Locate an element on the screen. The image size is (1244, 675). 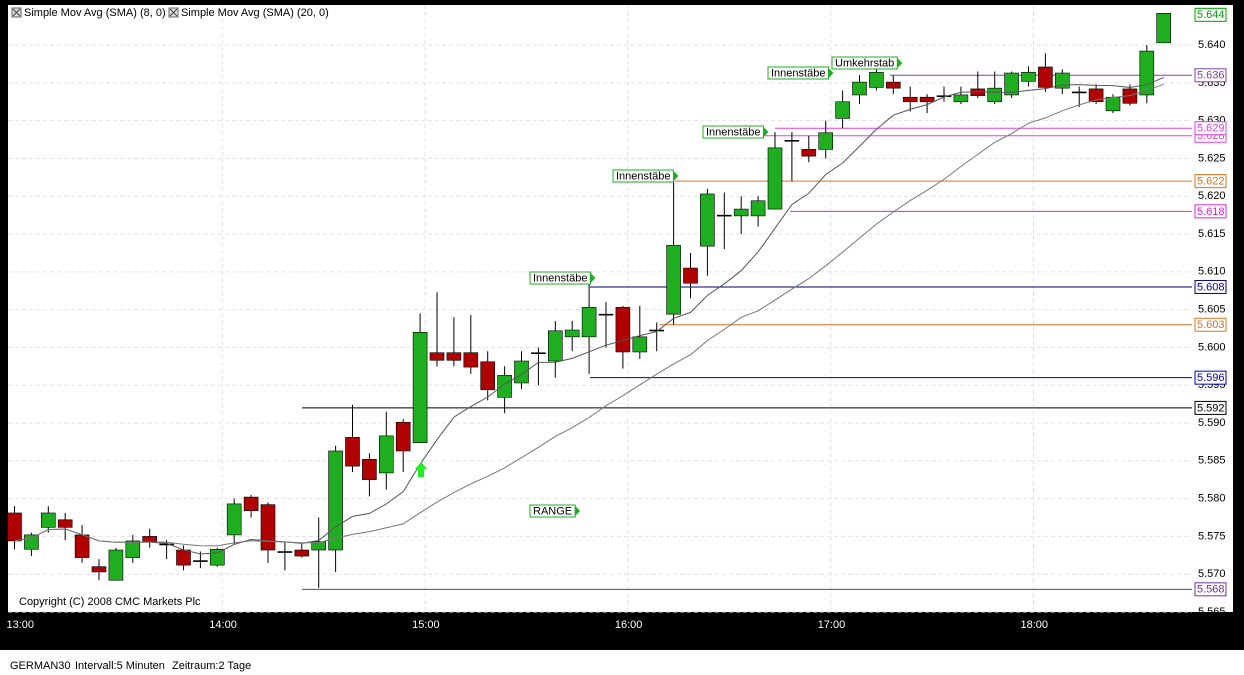
y-tick-label: 5.600 is located at coordinates (1212, 347).